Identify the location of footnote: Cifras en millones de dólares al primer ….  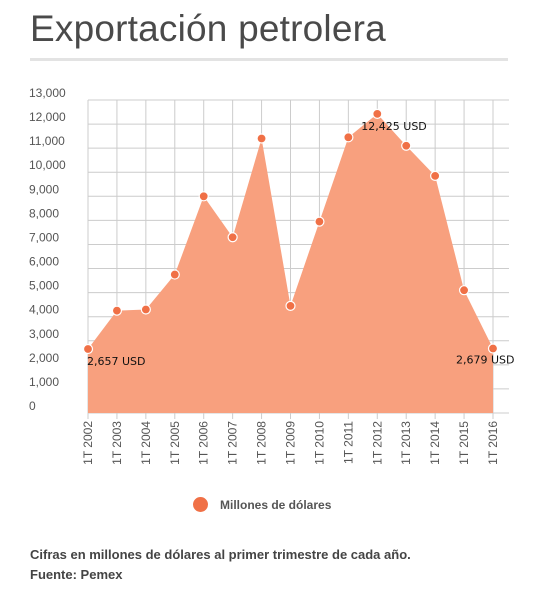
(220, 565).